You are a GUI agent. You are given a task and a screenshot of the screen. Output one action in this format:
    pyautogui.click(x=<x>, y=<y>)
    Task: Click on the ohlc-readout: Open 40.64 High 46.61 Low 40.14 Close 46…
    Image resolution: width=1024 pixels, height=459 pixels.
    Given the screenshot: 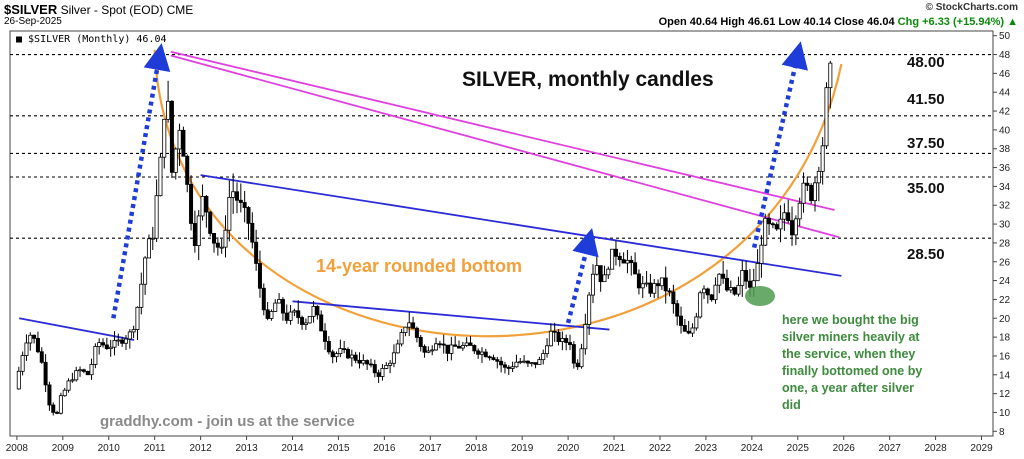 What is the action you would take?
    pyautogui.click(x=838, y=22)
    